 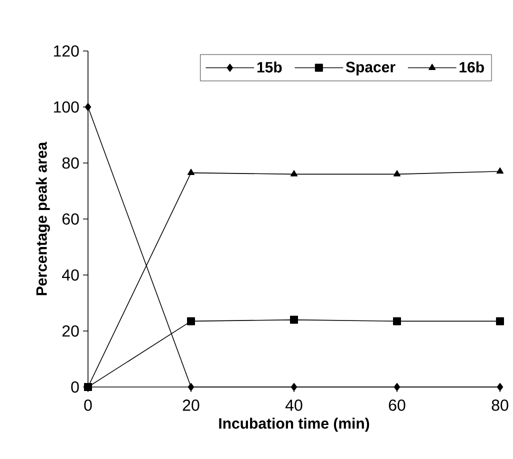 What do you see at coordinates (70, 275) in the screenshot?
I see `y-tick-label: 40` at bounding box center [70, 275].